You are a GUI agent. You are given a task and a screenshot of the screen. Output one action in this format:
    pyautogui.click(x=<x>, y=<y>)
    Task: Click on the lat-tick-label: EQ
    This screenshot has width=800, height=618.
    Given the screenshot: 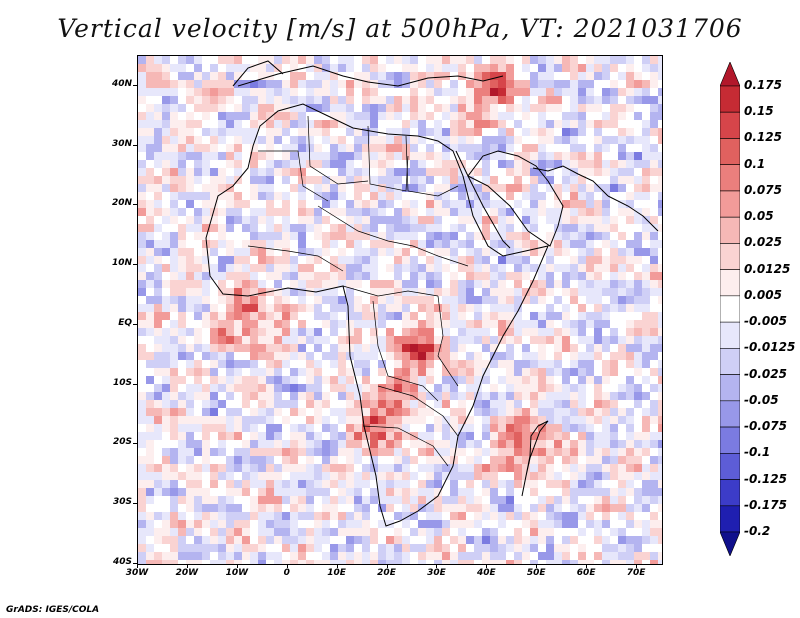 What is the action you would take?
    pyautogui.click(x=125, y=322)
    